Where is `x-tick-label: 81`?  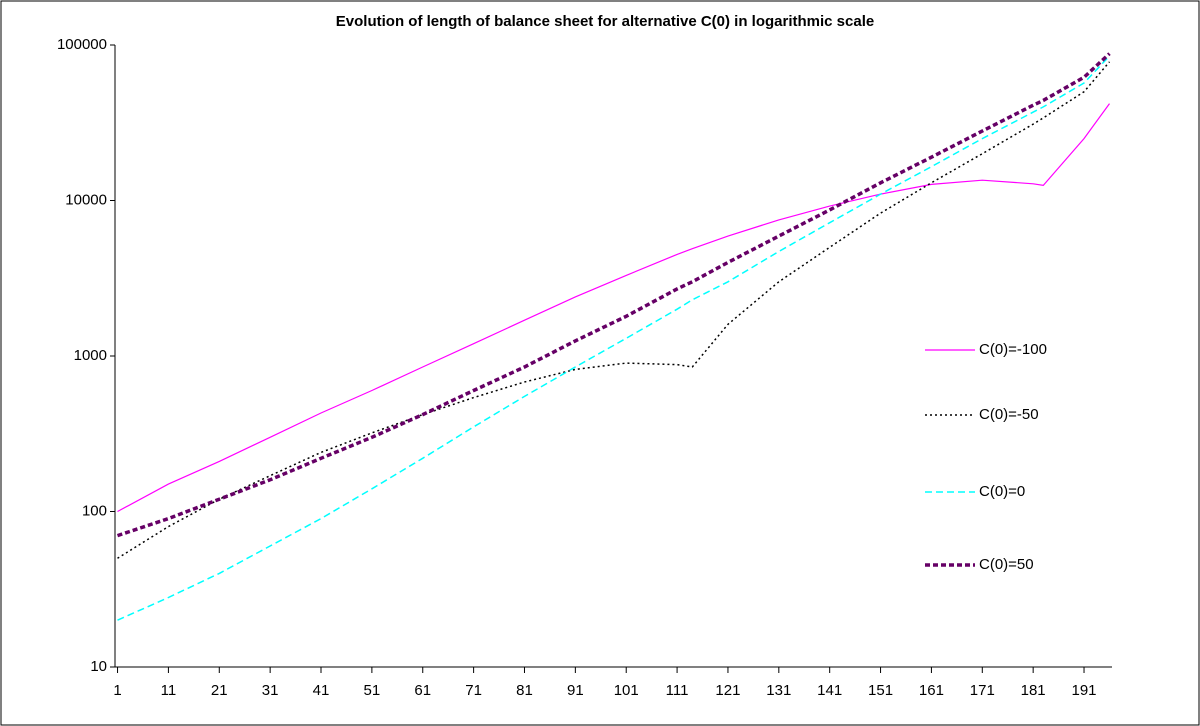 x-tick-label: 81 is located at coordinates (524, 690).